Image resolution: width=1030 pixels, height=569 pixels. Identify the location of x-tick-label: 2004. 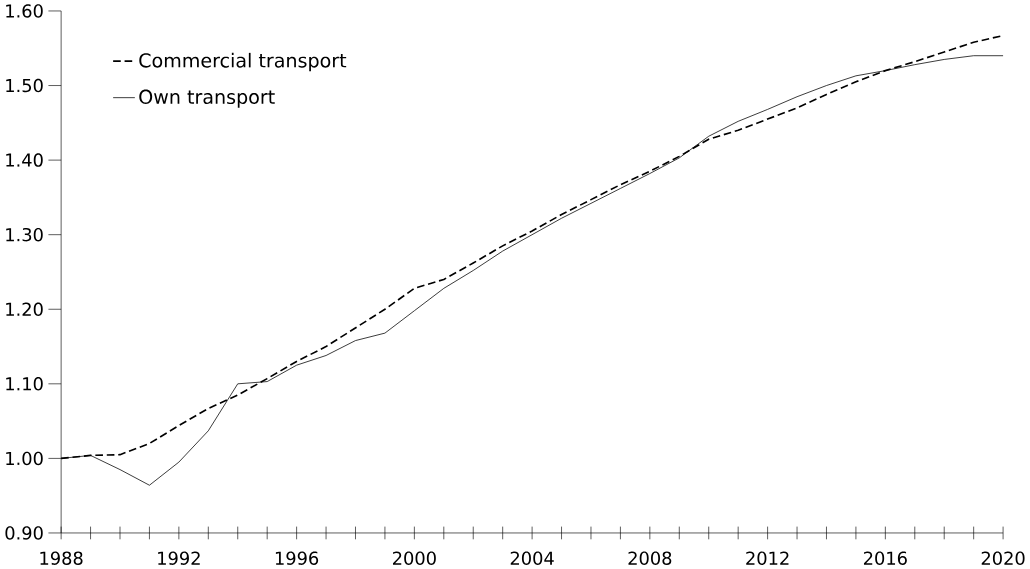
(532, 558).